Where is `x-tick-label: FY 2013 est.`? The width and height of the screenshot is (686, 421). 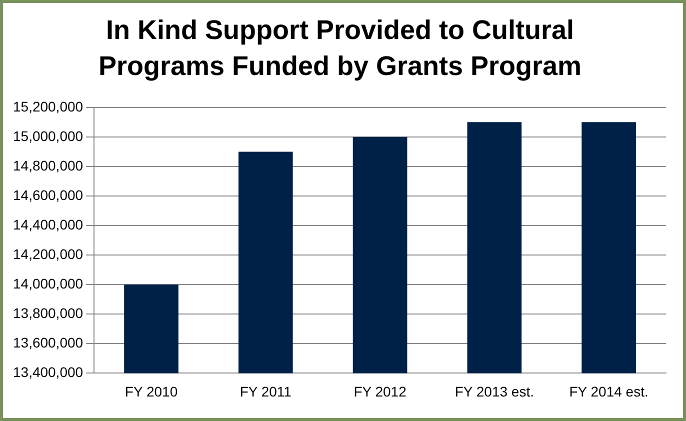 x-tick-label: FY 2013 est. is located at coordinates (494, 391).